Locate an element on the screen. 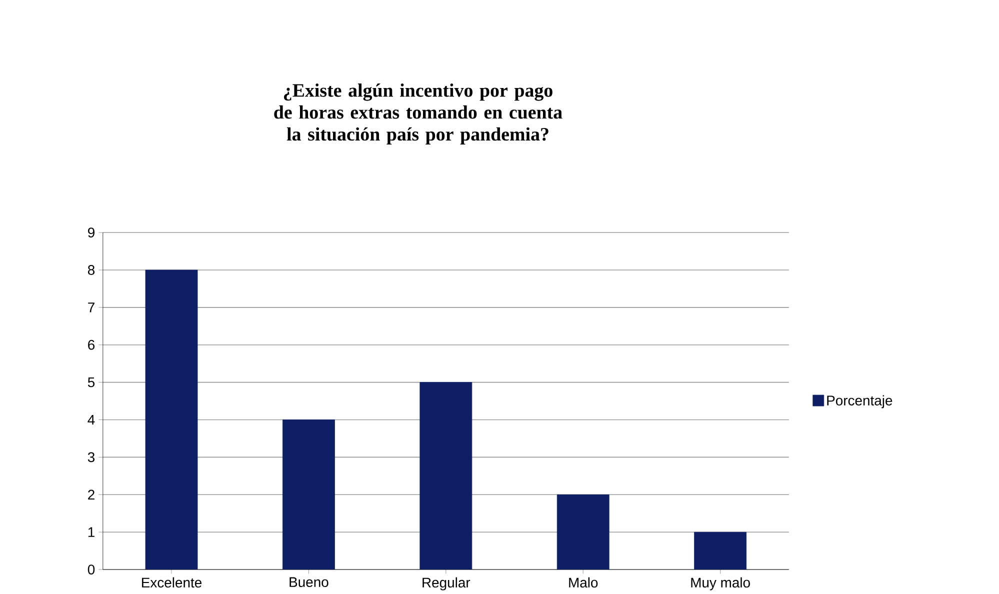 The height and width of the screenshot is (594, 999). y-tick-label: 2 is located at coordinates (91, 495).